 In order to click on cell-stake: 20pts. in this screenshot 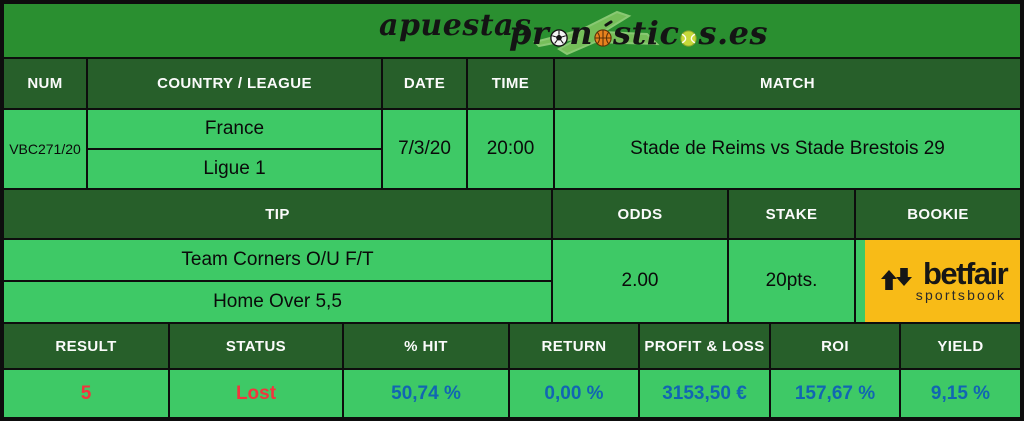, I will do `click(791, 281)`.